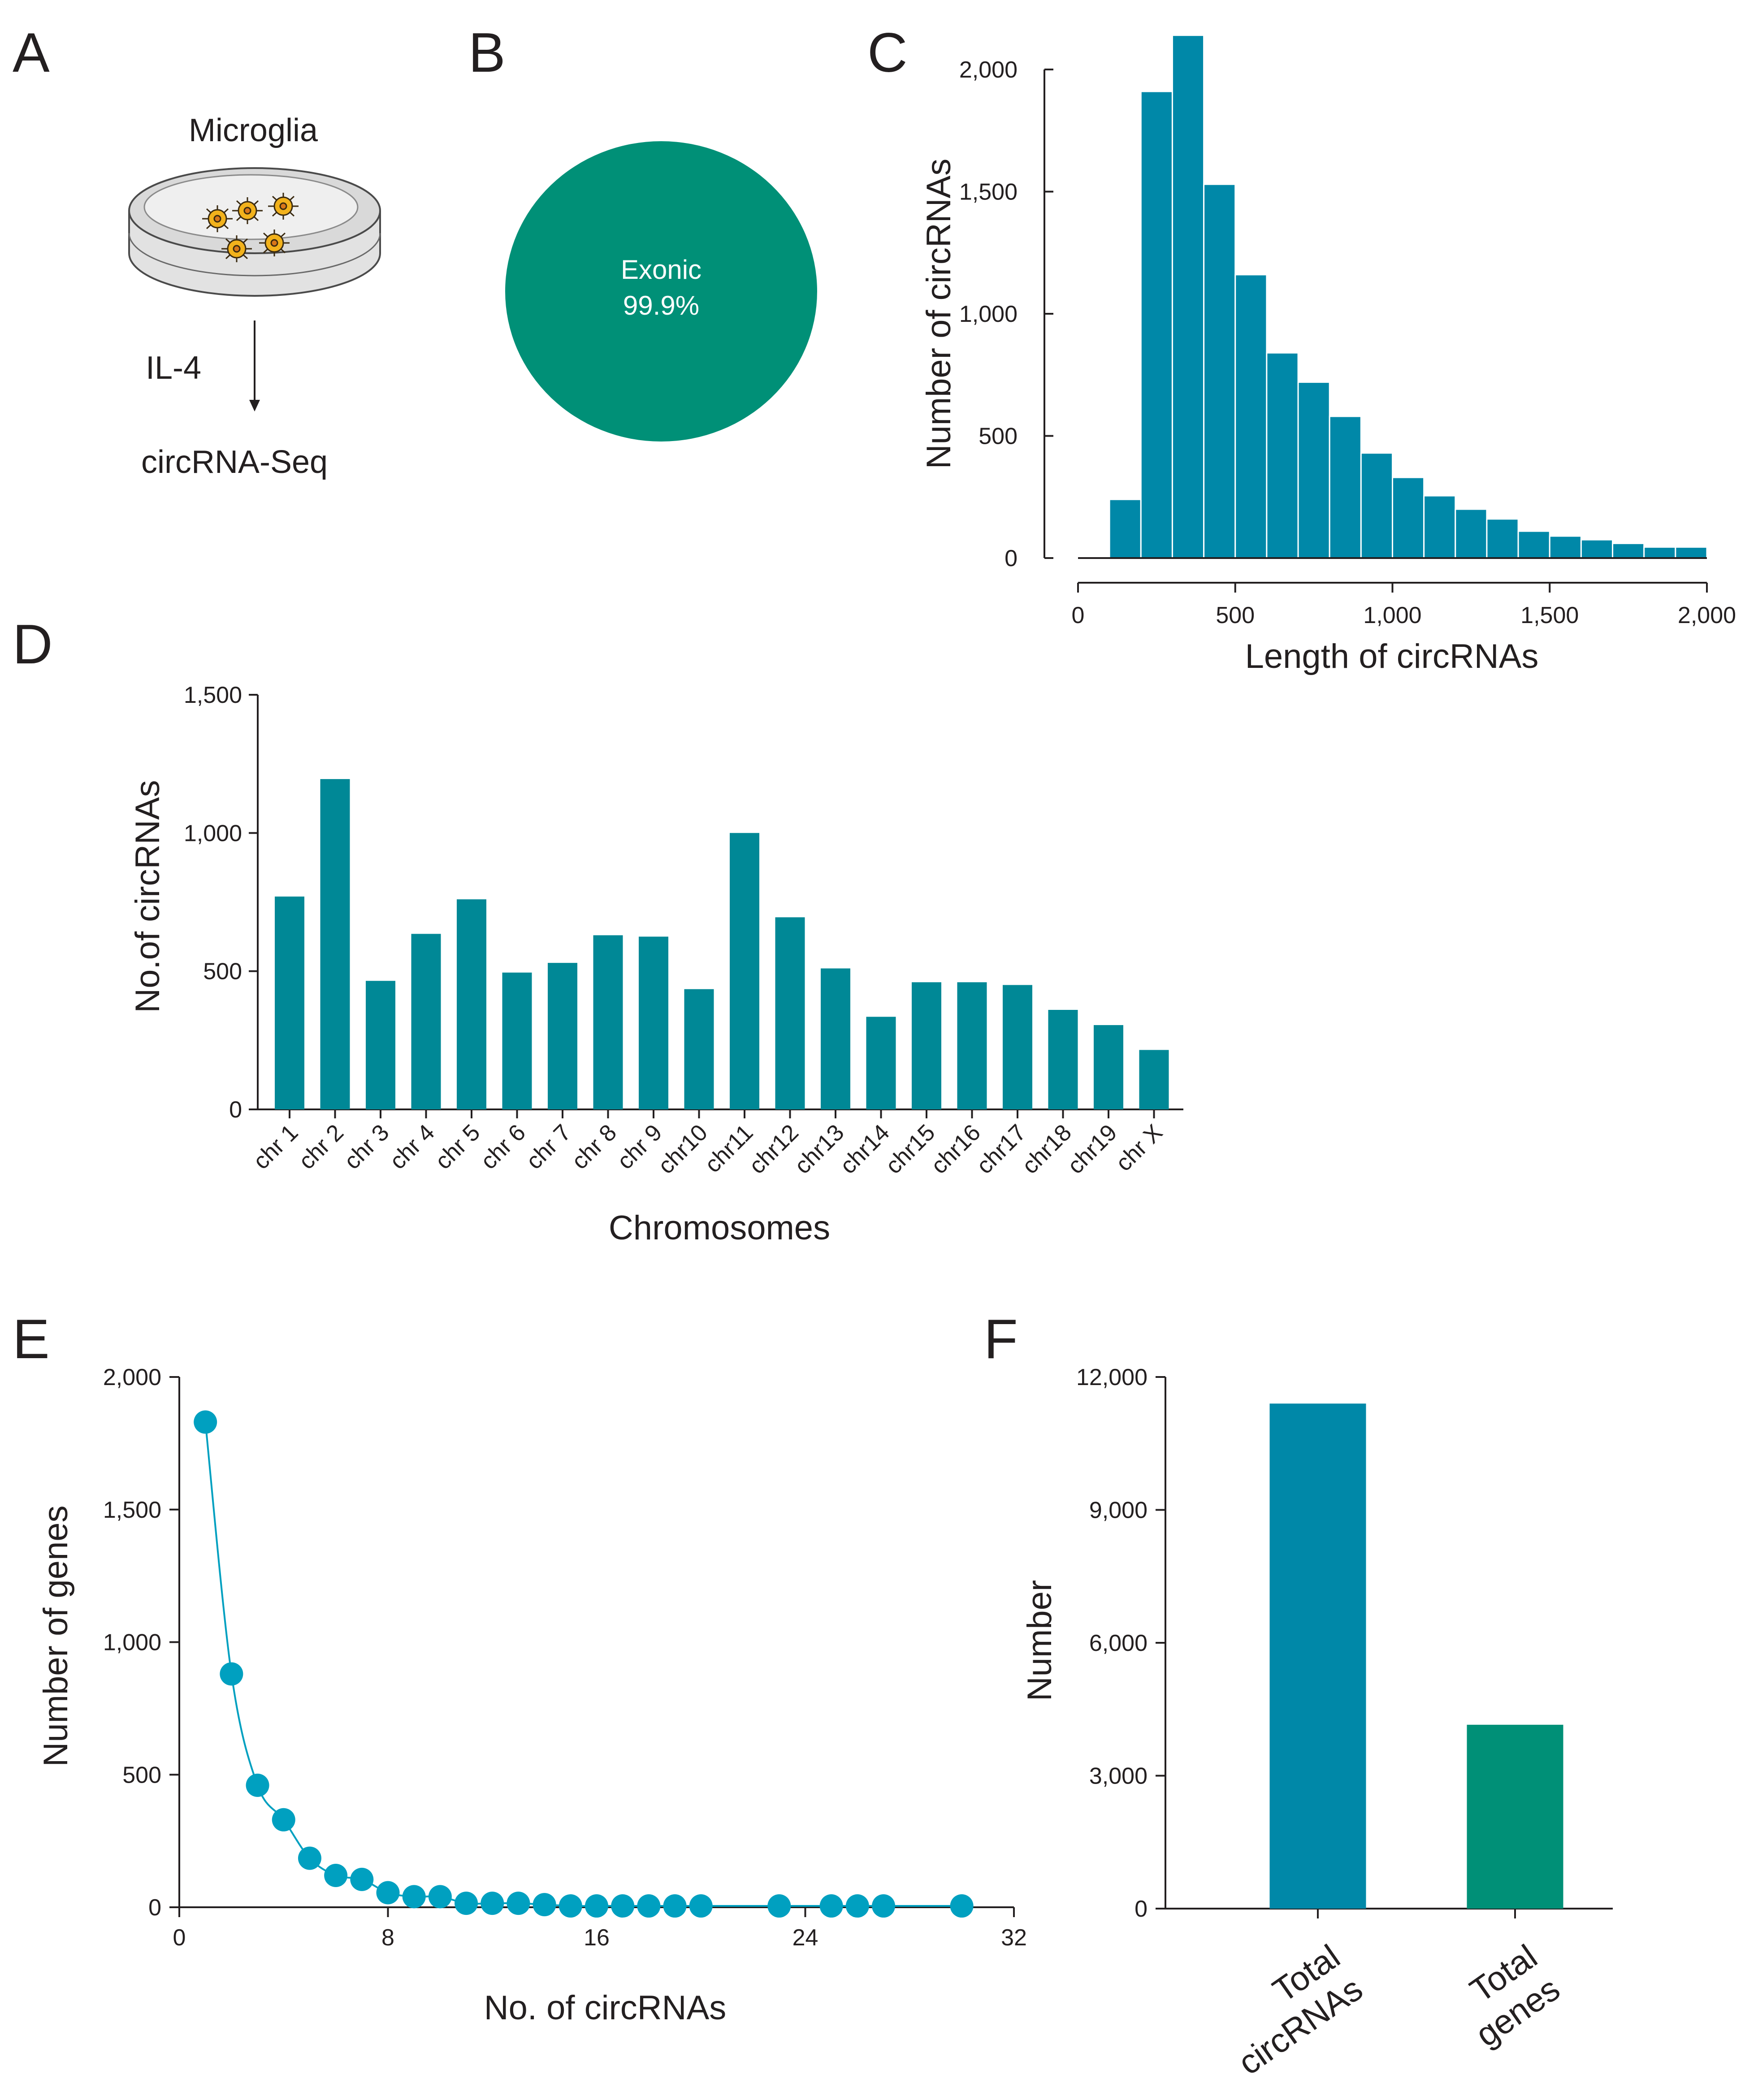 The height and width of the screenshot is (2100, 1758). What do you see at coordinates (253, 130) in the screenshot?
I see `microglia-title: Microglia` at bounding box center [253, 130].